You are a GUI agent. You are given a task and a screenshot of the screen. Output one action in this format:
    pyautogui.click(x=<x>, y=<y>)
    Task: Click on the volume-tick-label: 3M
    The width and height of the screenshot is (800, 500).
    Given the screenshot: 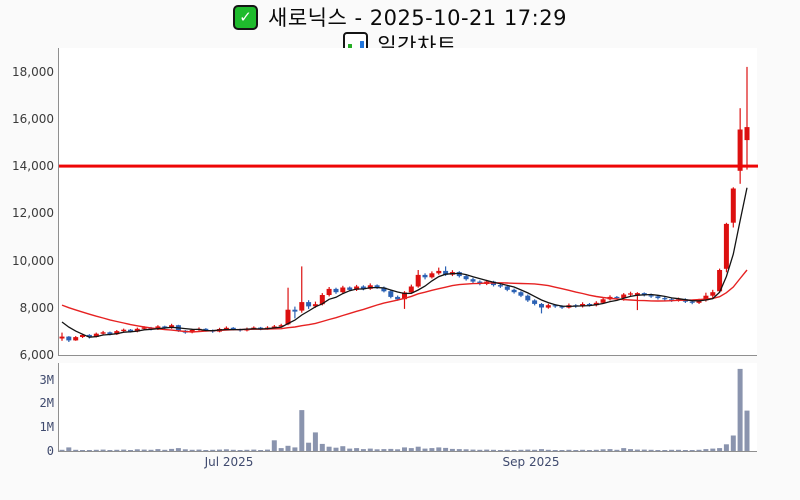 What is the action you would take?
    pyautogui.click(x=46, y=379)
    